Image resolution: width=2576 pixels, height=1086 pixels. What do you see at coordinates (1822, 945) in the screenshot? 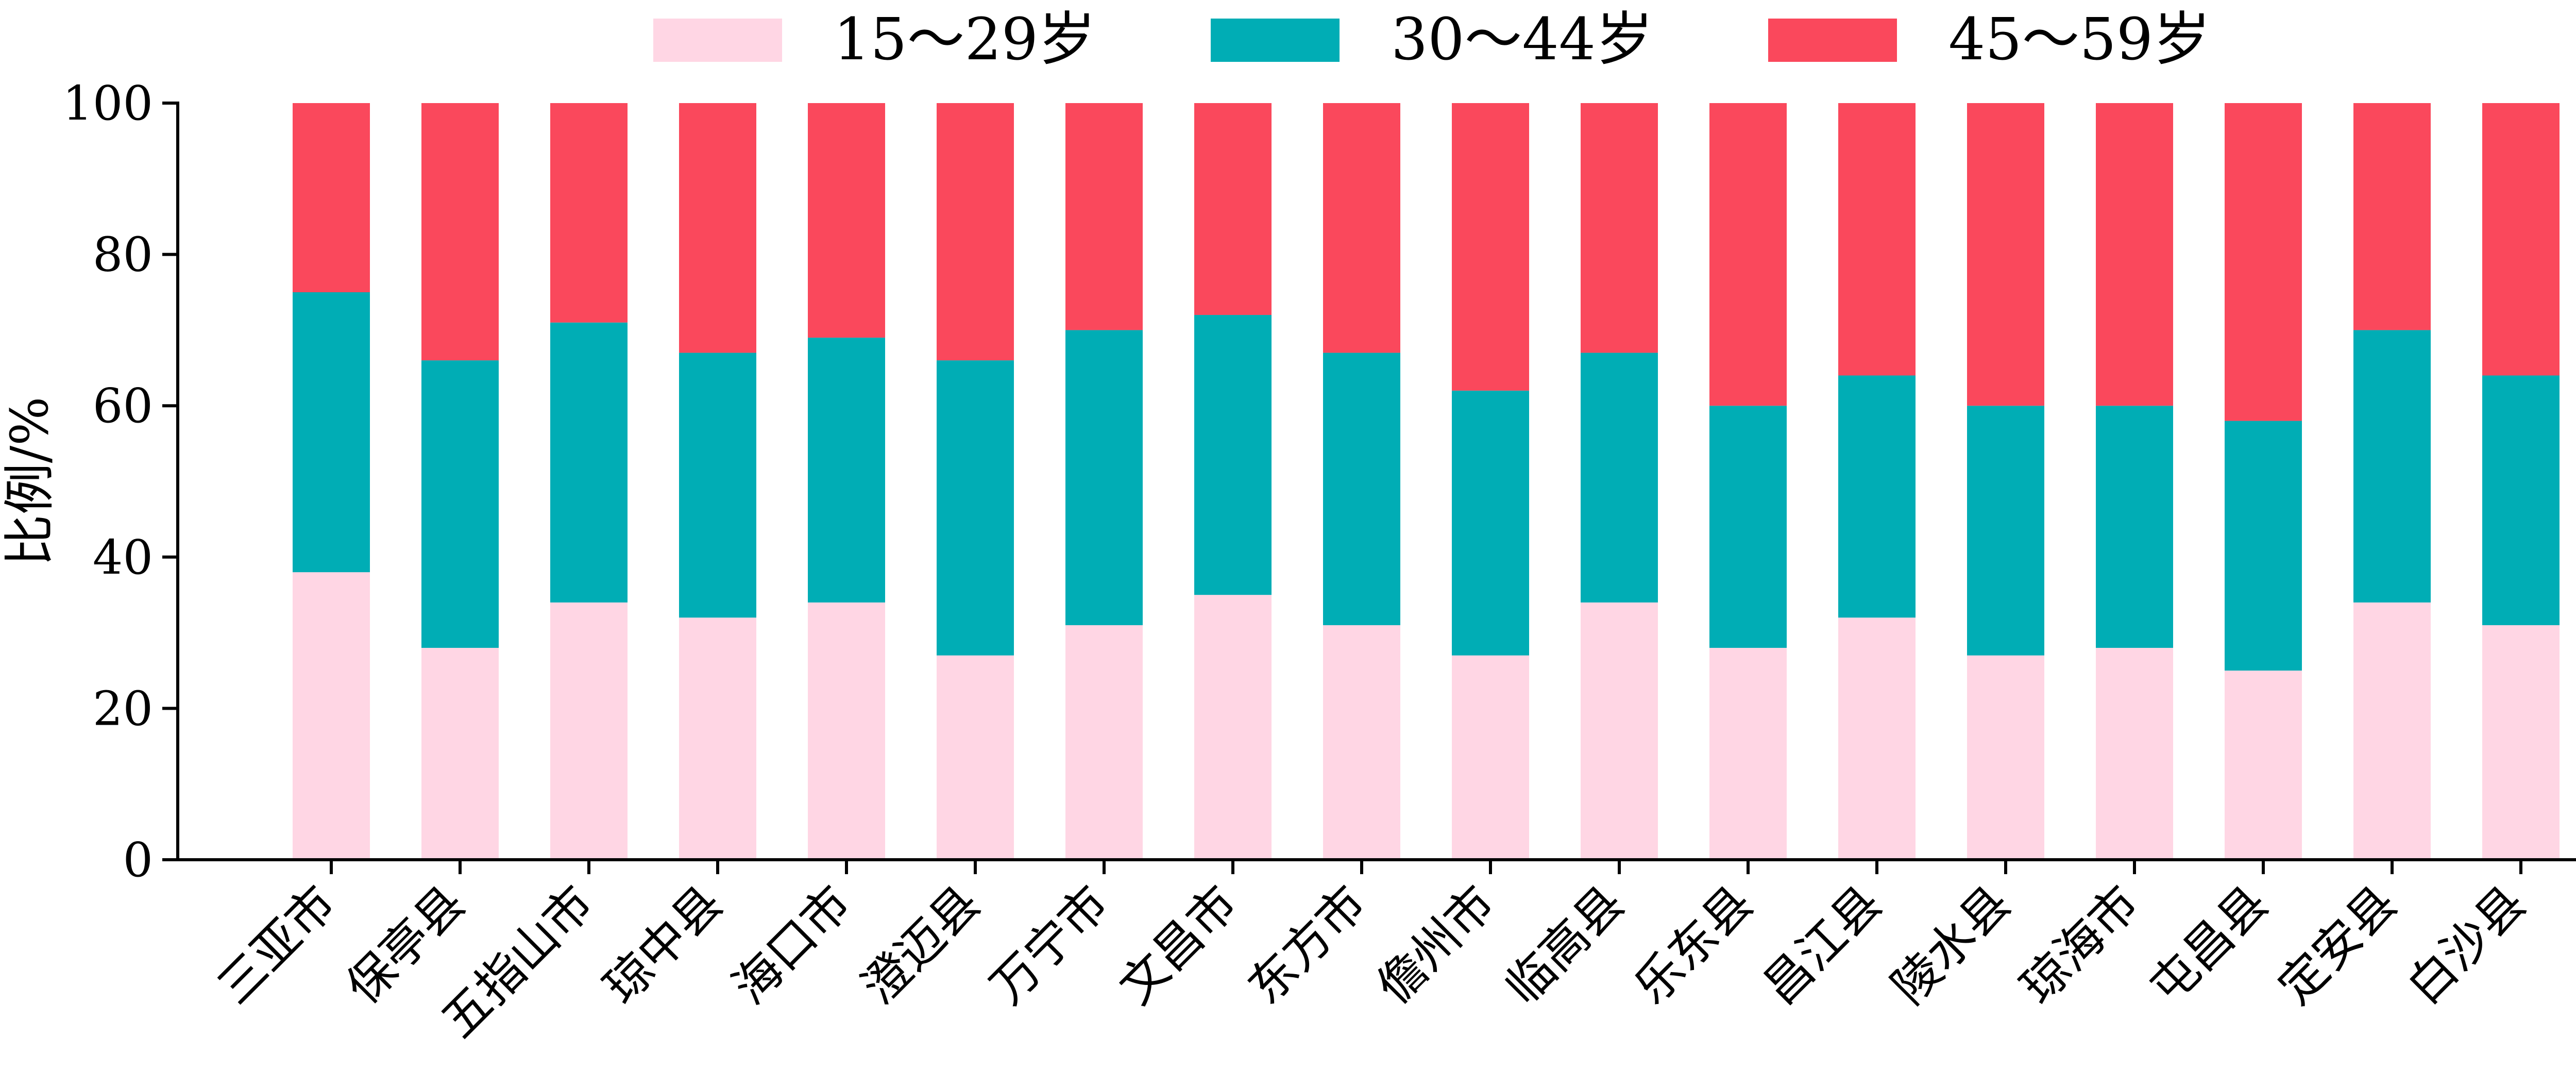
I see `x-category-label: 昌江县` at bounding box center [1822, 945].